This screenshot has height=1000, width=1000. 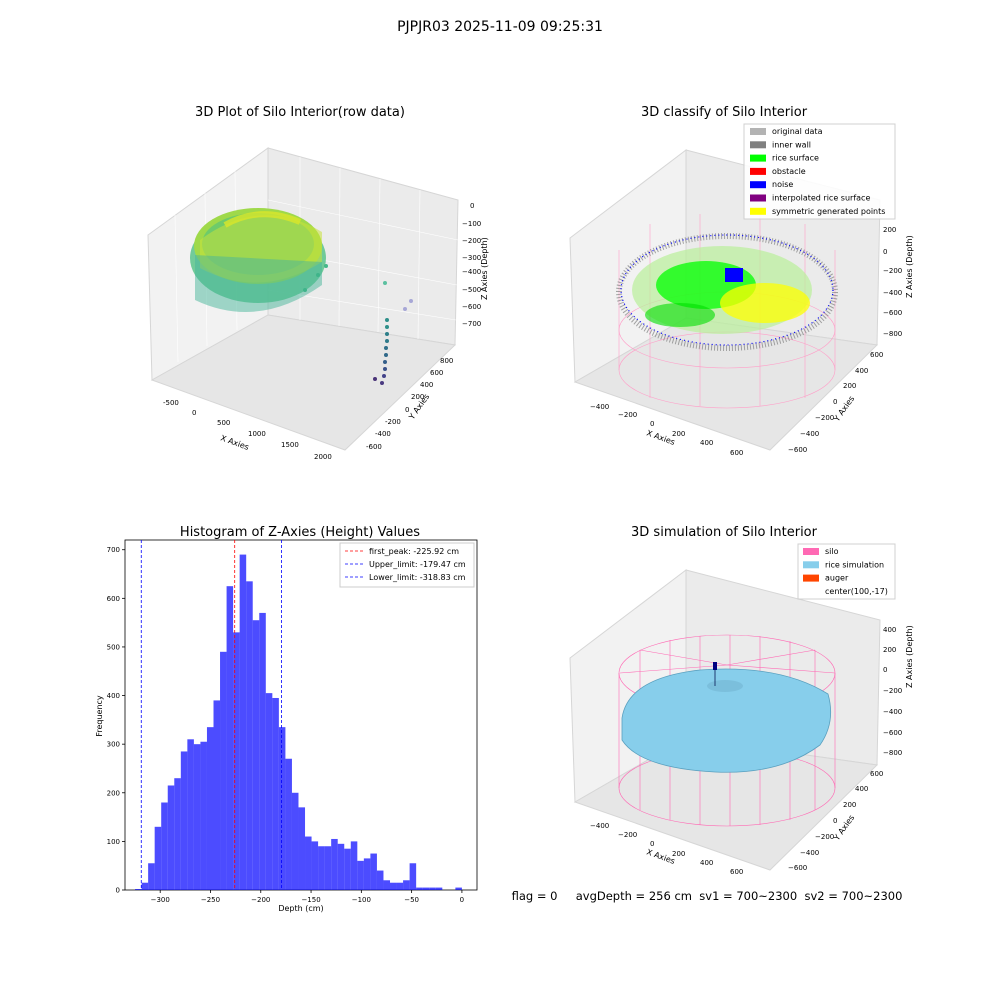 What do you see at coordinates (223, 423) in the screenshot?
I see `raw-xtick: 500` at bounding box center [223, 423].